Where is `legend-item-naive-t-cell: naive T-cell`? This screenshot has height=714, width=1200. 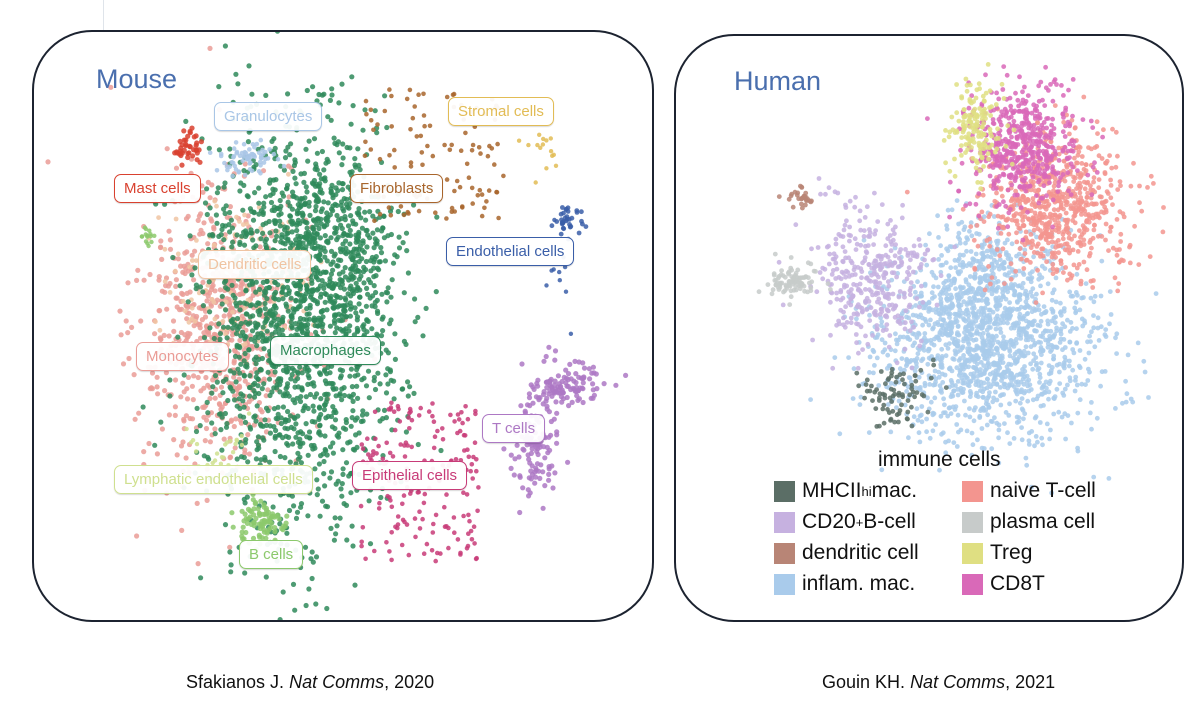 legend-item-naive-t-cell: naive T-cell is located at coordinates (1029, 491).